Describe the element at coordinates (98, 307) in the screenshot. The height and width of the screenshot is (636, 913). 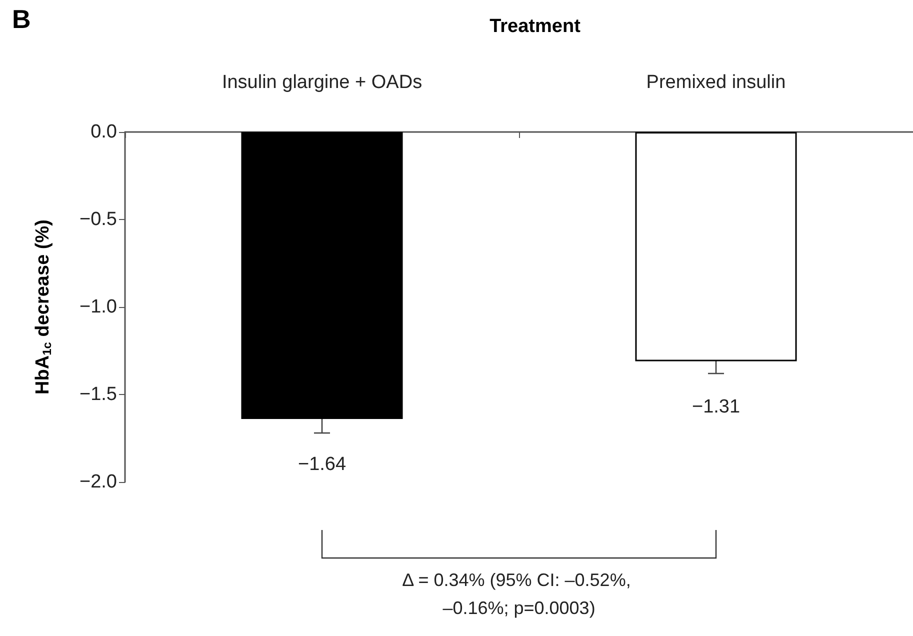
I see `y-tick-label: −1.0` at that location.